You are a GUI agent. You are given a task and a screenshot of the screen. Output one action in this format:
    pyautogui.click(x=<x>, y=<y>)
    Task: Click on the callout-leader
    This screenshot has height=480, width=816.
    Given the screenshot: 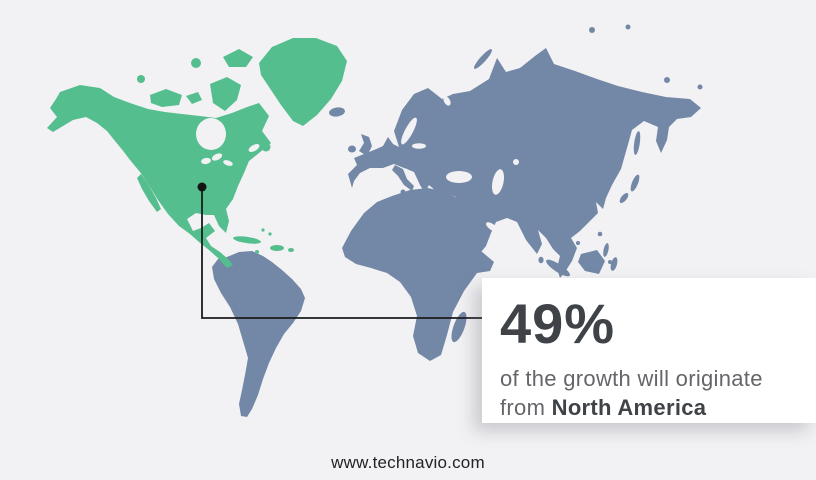 What is the action you would take?
    pyautogui.click(x=343, y=250)
    